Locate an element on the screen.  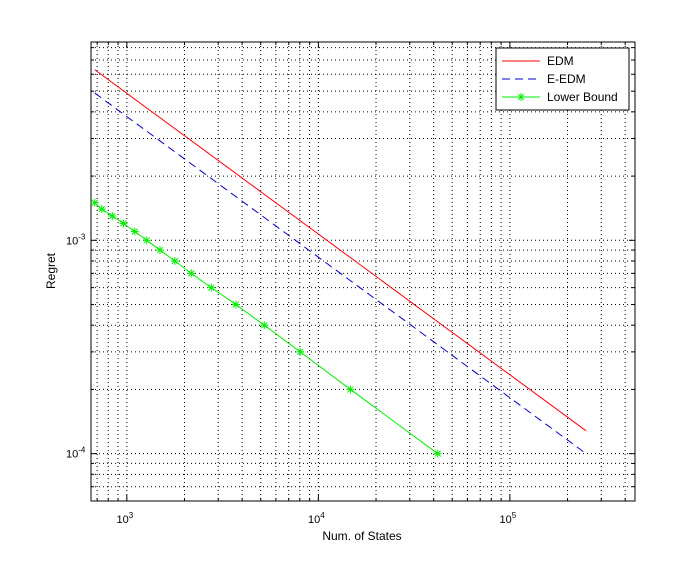
x-tick-label: 10³ is located at coordinates (124, 518).